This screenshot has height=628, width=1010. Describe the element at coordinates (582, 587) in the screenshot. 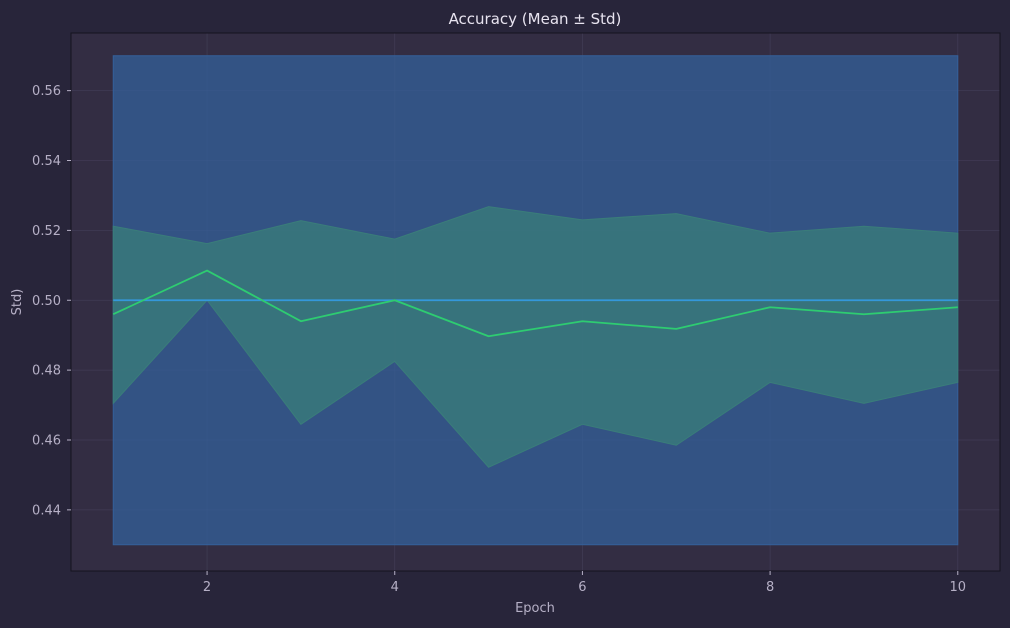

I see `x-tick-label: 6` at that location.